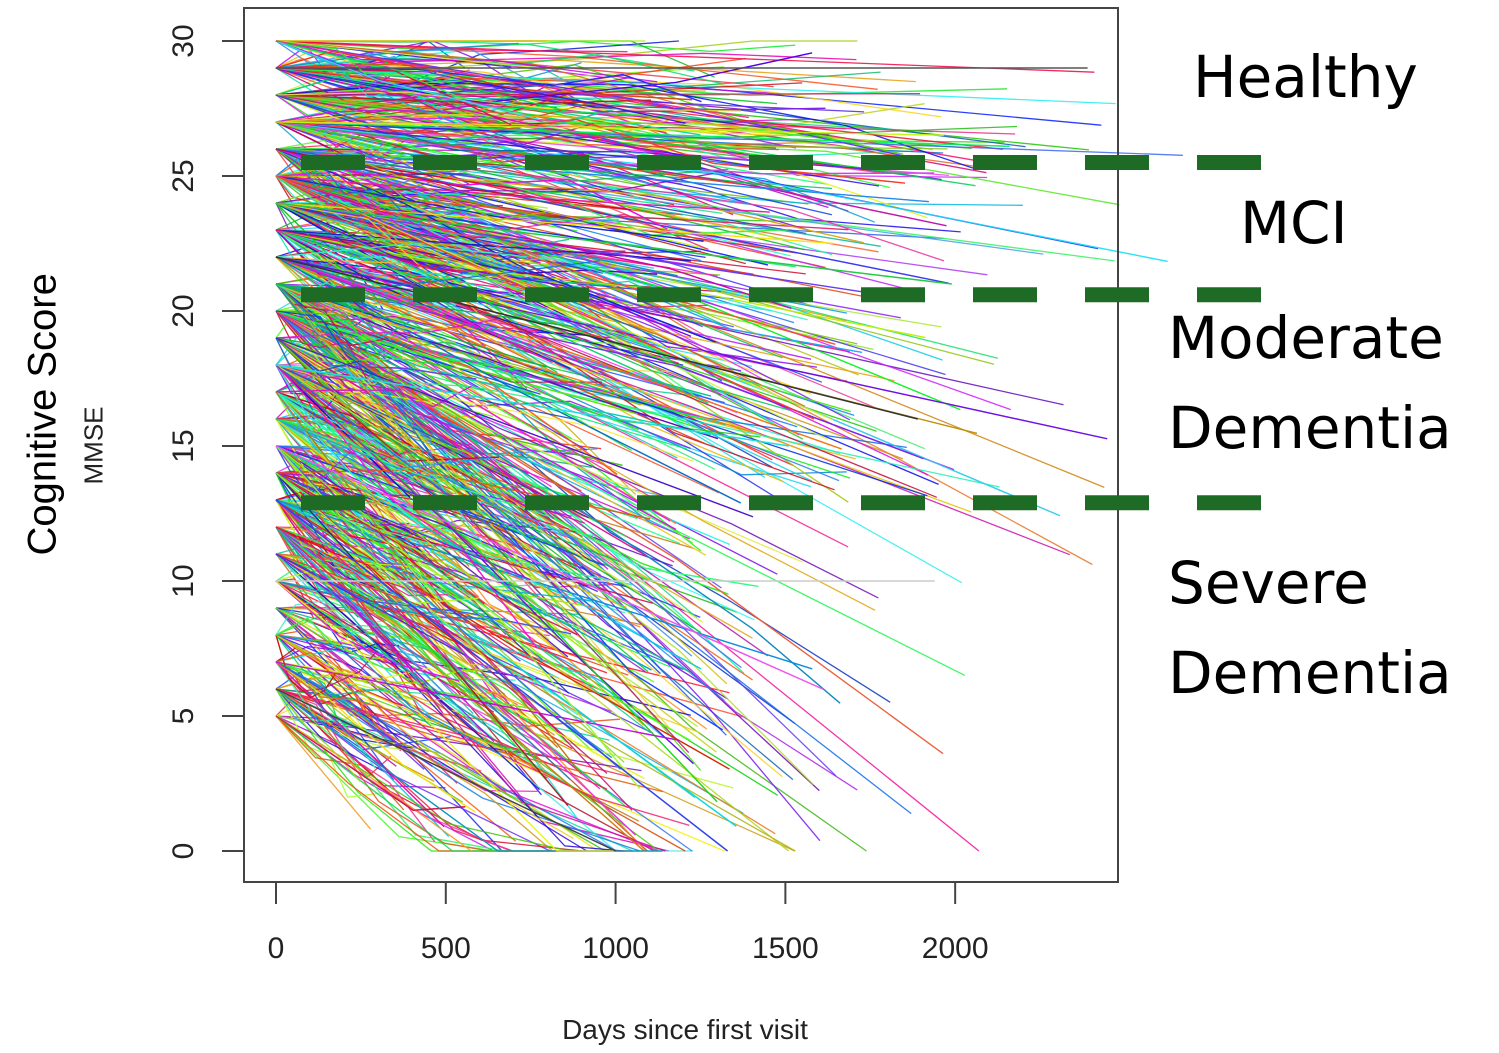 Image resolution: width=1499 pixels, height=1053 pixels. I want to click on x-axis-title: Days since first visit, so click(685, 1029).